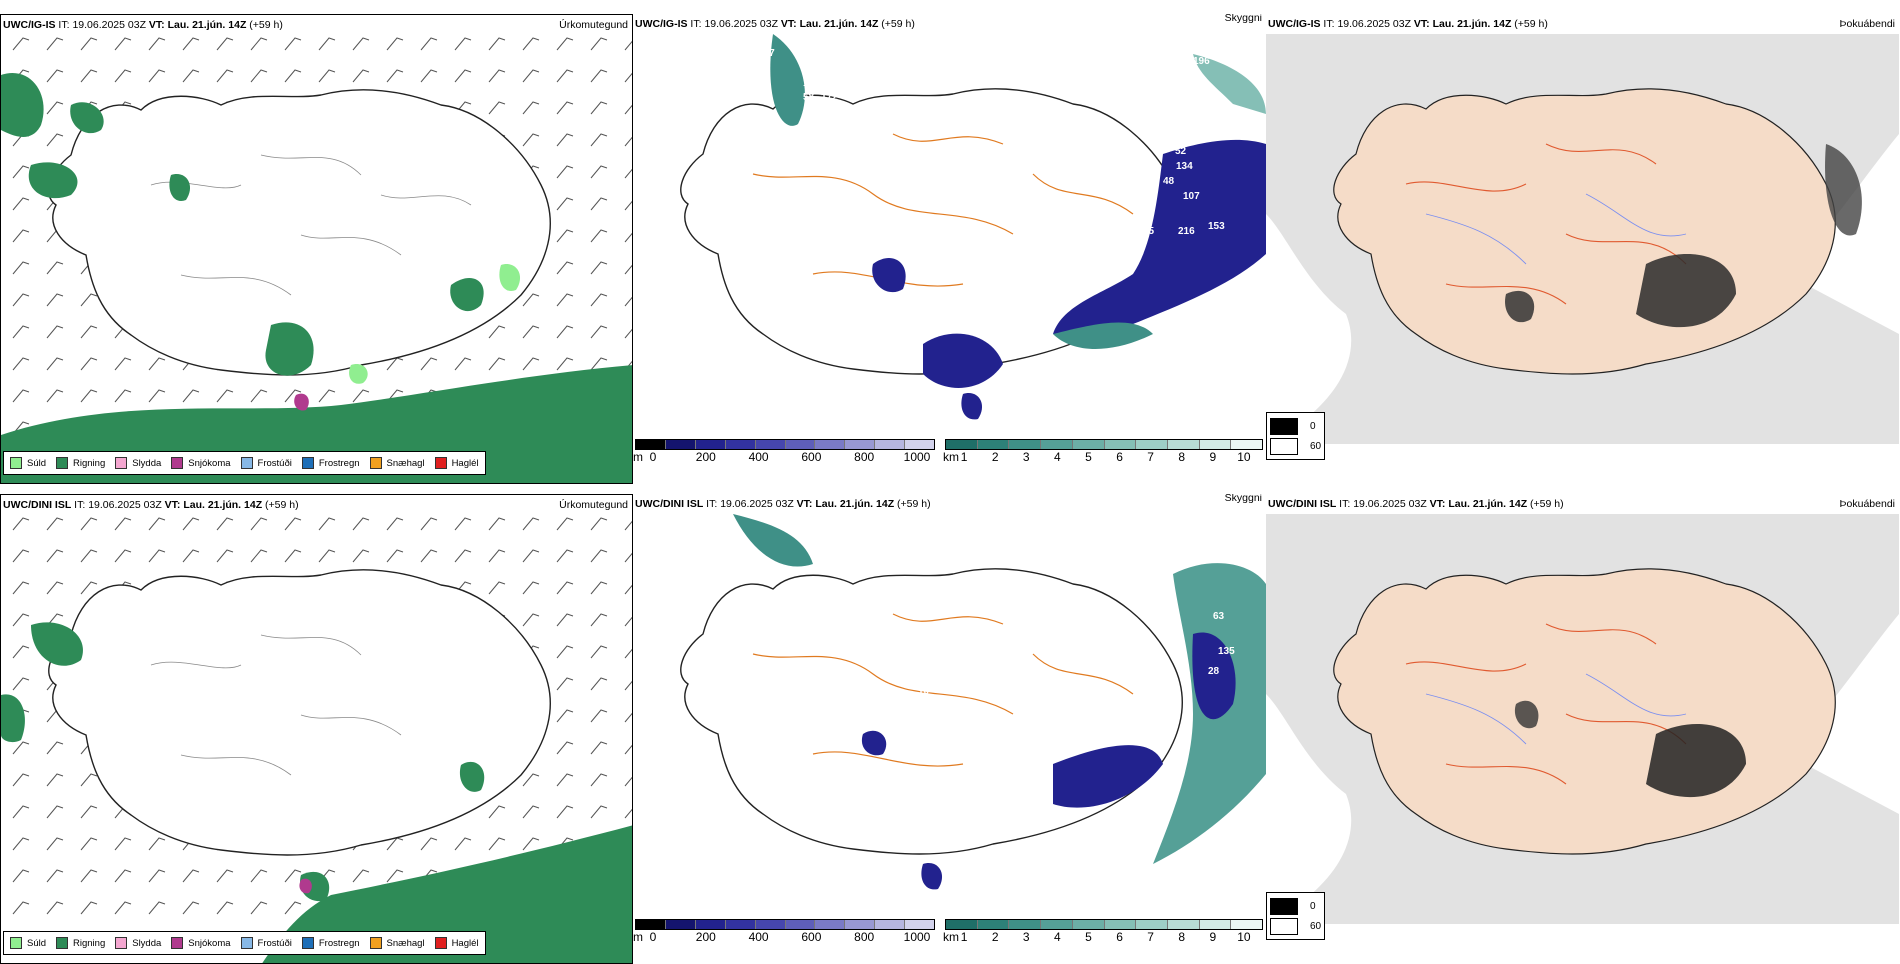  I want to click on colorbar-tick: 1000, so click(917, 937).